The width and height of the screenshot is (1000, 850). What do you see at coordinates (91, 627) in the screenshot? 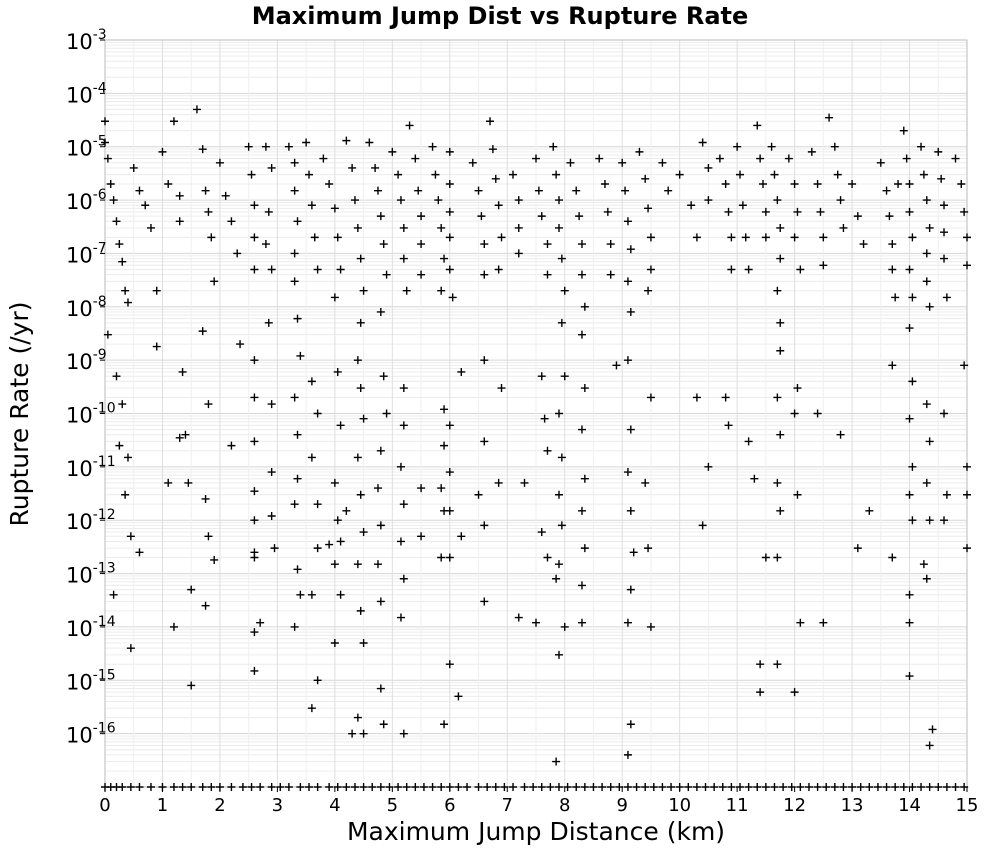
I see `y-tick-label: 10-14` at bounding box center [91, 627].